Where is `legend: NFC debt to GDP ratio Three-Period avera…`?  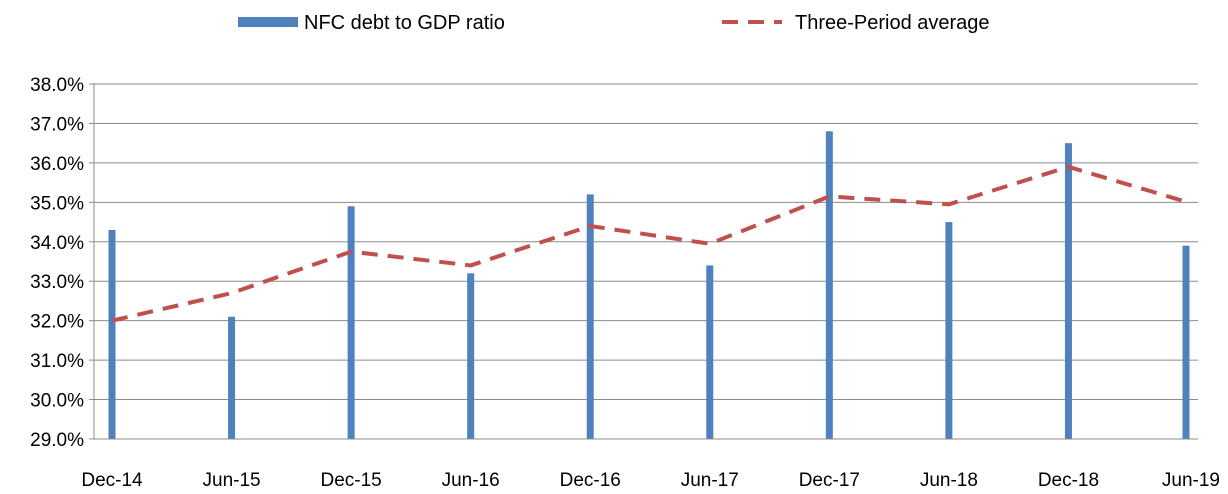
legend: NFC debt to GDP ratio Three-Period avera… is located at coordinates (614, 23).